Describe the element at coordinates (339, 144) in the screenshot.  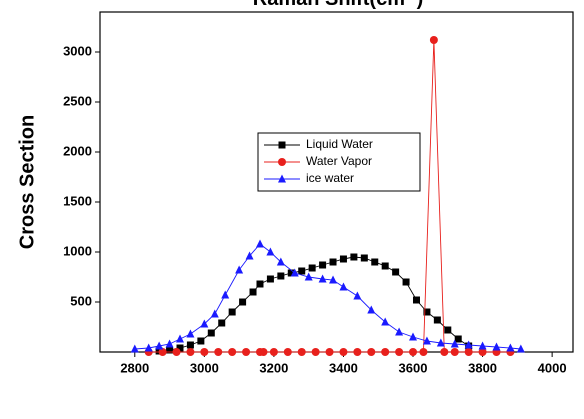
I see `legend-label: Liquid Water` at that location.